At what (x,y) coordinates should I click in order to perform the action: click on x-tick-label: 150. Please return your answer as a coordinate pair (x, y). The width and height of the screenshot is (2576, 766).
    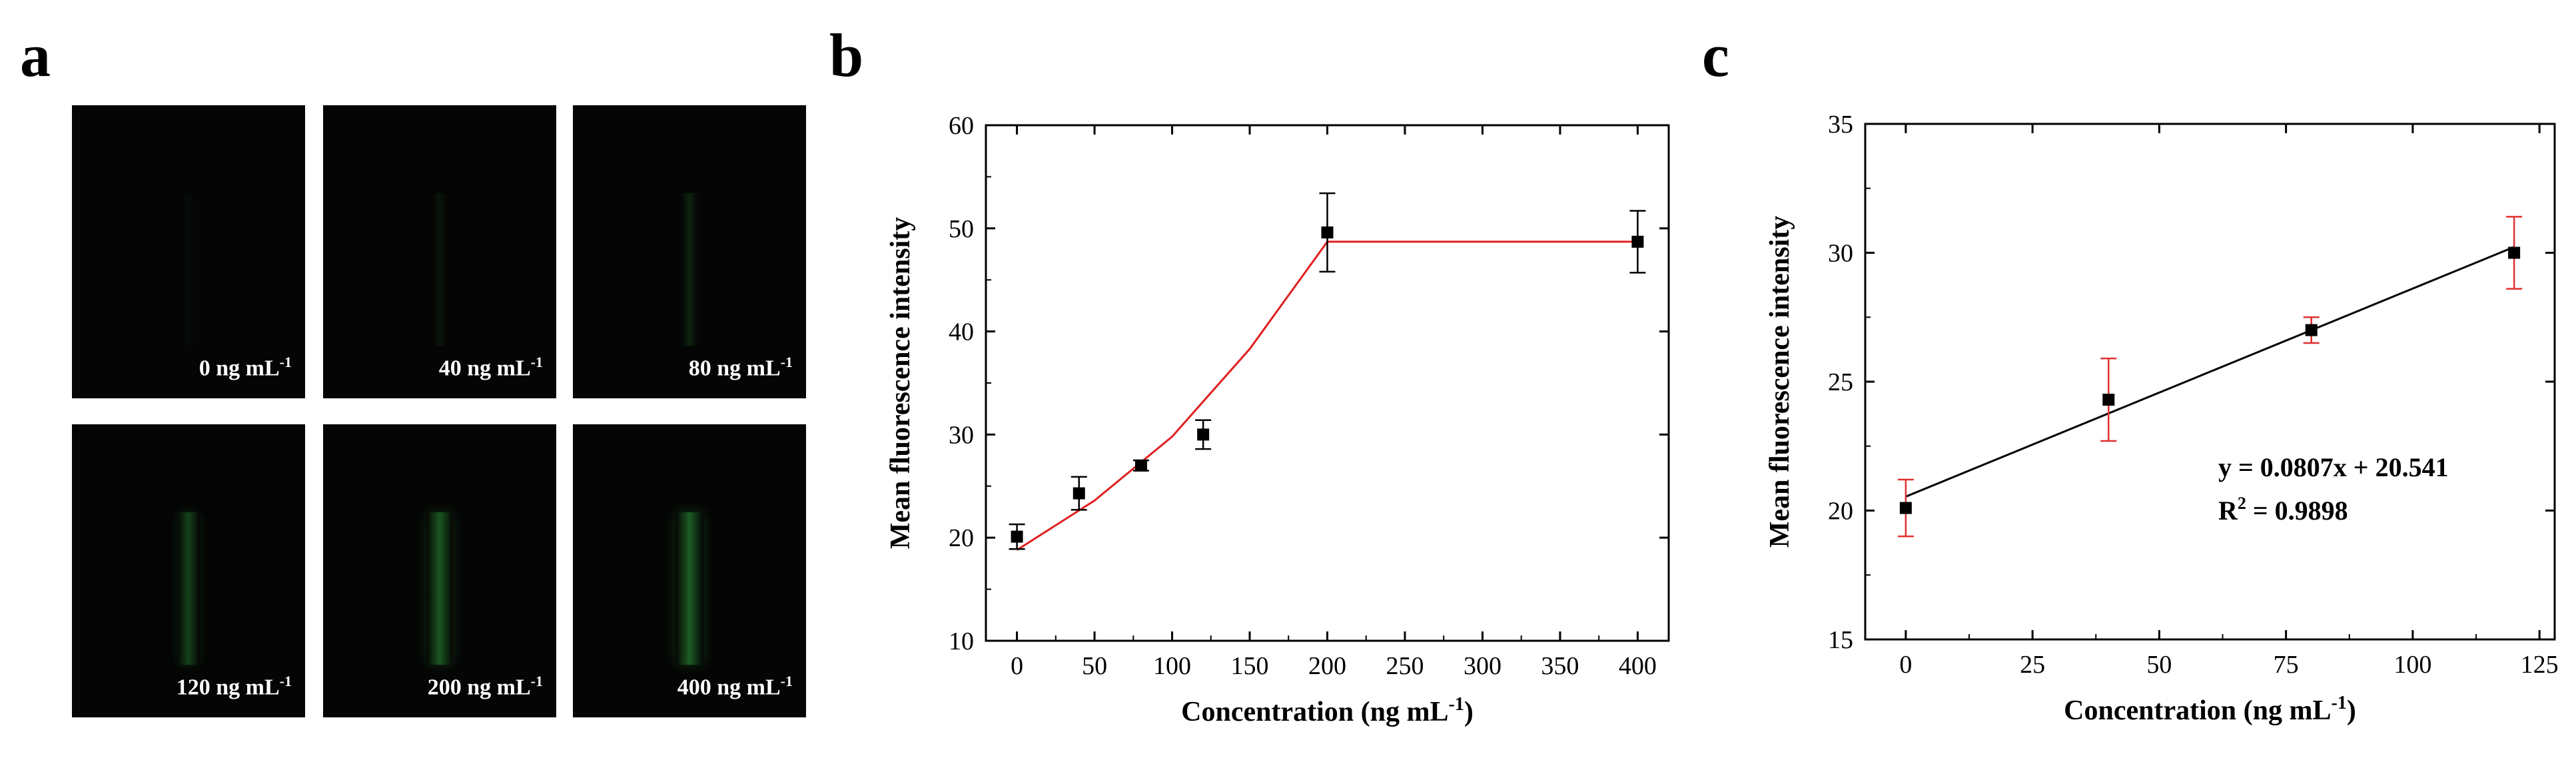
    Looking at the image, I should click on (1250, 666).